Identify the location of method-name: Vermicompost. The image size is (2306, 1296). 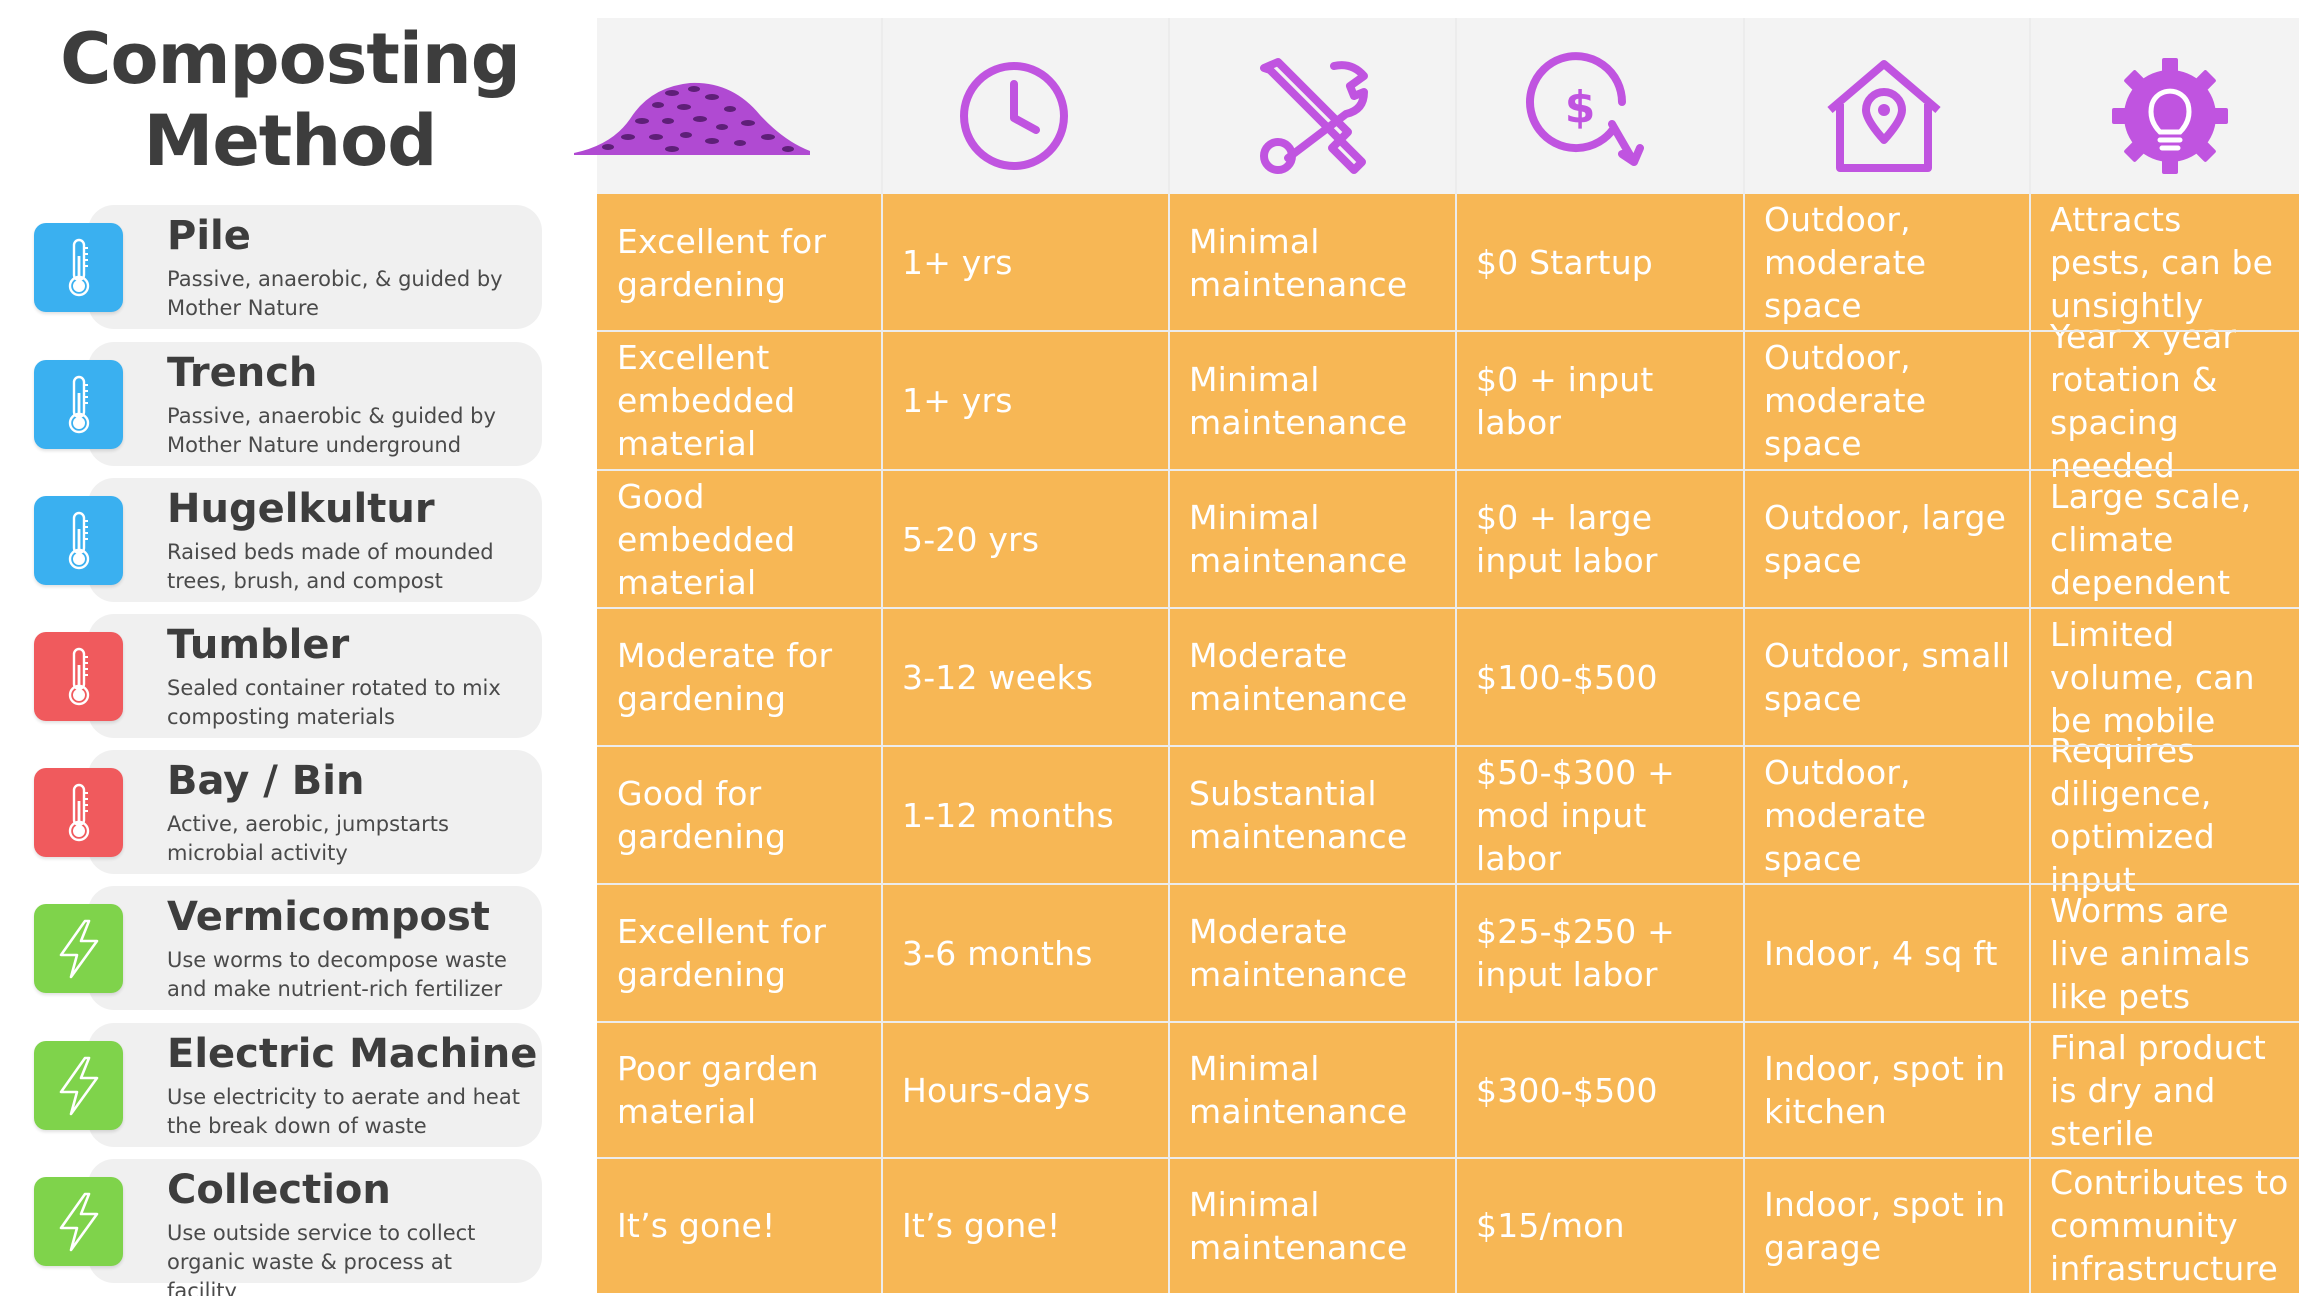
(328, 917).